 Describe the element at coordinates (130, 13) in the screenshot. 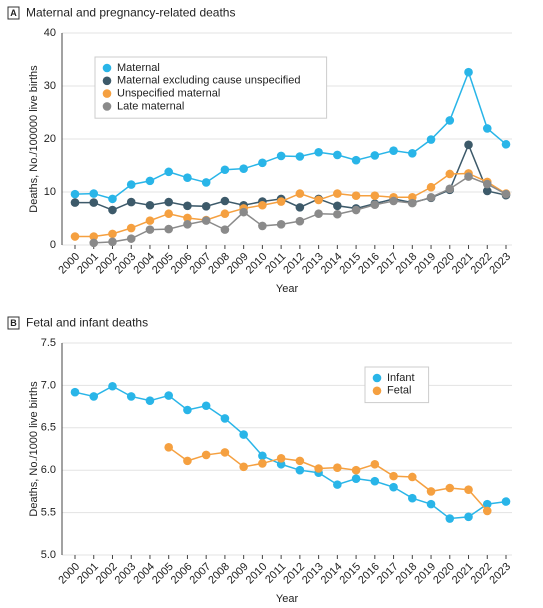

I see `chart-title: Maternal and pregnancy-related deaths` at that location.